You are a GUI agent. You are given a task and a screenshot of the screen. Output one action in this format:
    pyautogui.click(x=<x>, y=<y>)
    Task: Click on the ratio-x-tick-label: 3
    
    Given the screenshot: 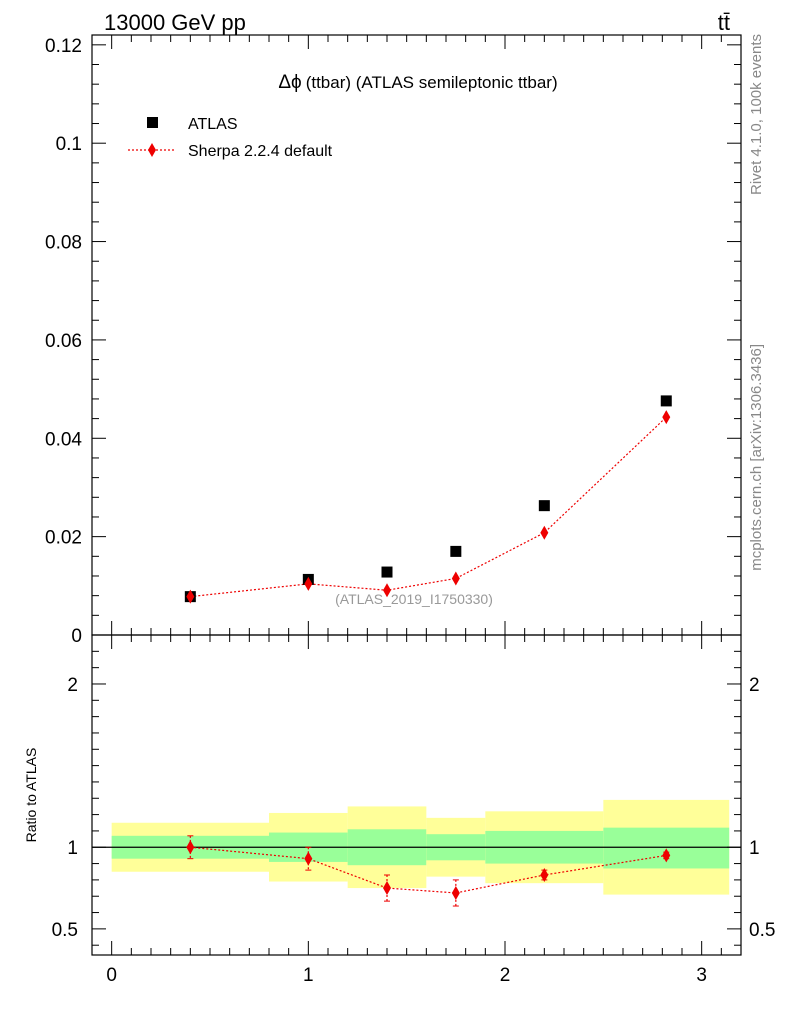 What is the action you would take?
    pyautogui.click(x=701, y=975)
    